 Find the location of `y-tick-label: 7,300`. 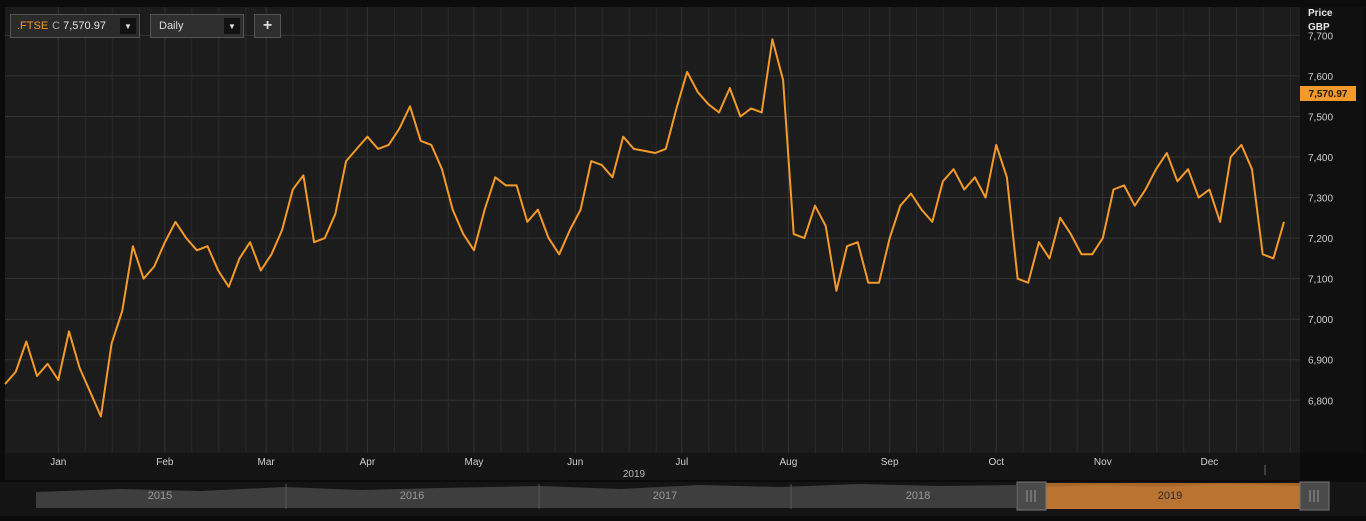

y-tick-label: 7,300 is located at coordinates (1320, 199).